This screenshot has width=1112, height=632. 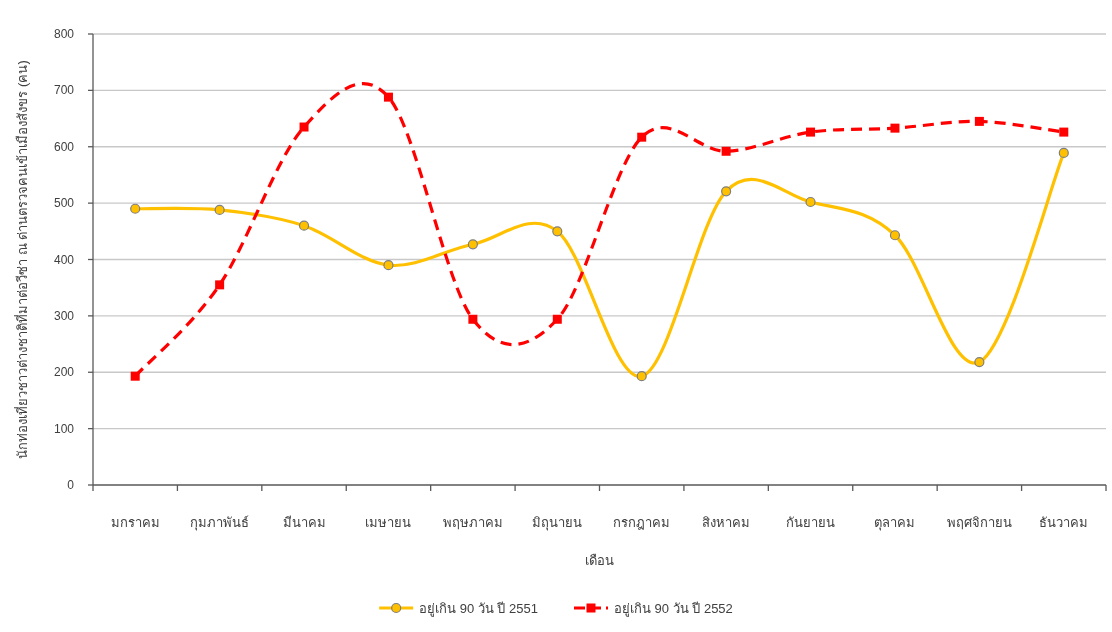 I want to click on ytick-label: 100, so click(x=63, y=428).